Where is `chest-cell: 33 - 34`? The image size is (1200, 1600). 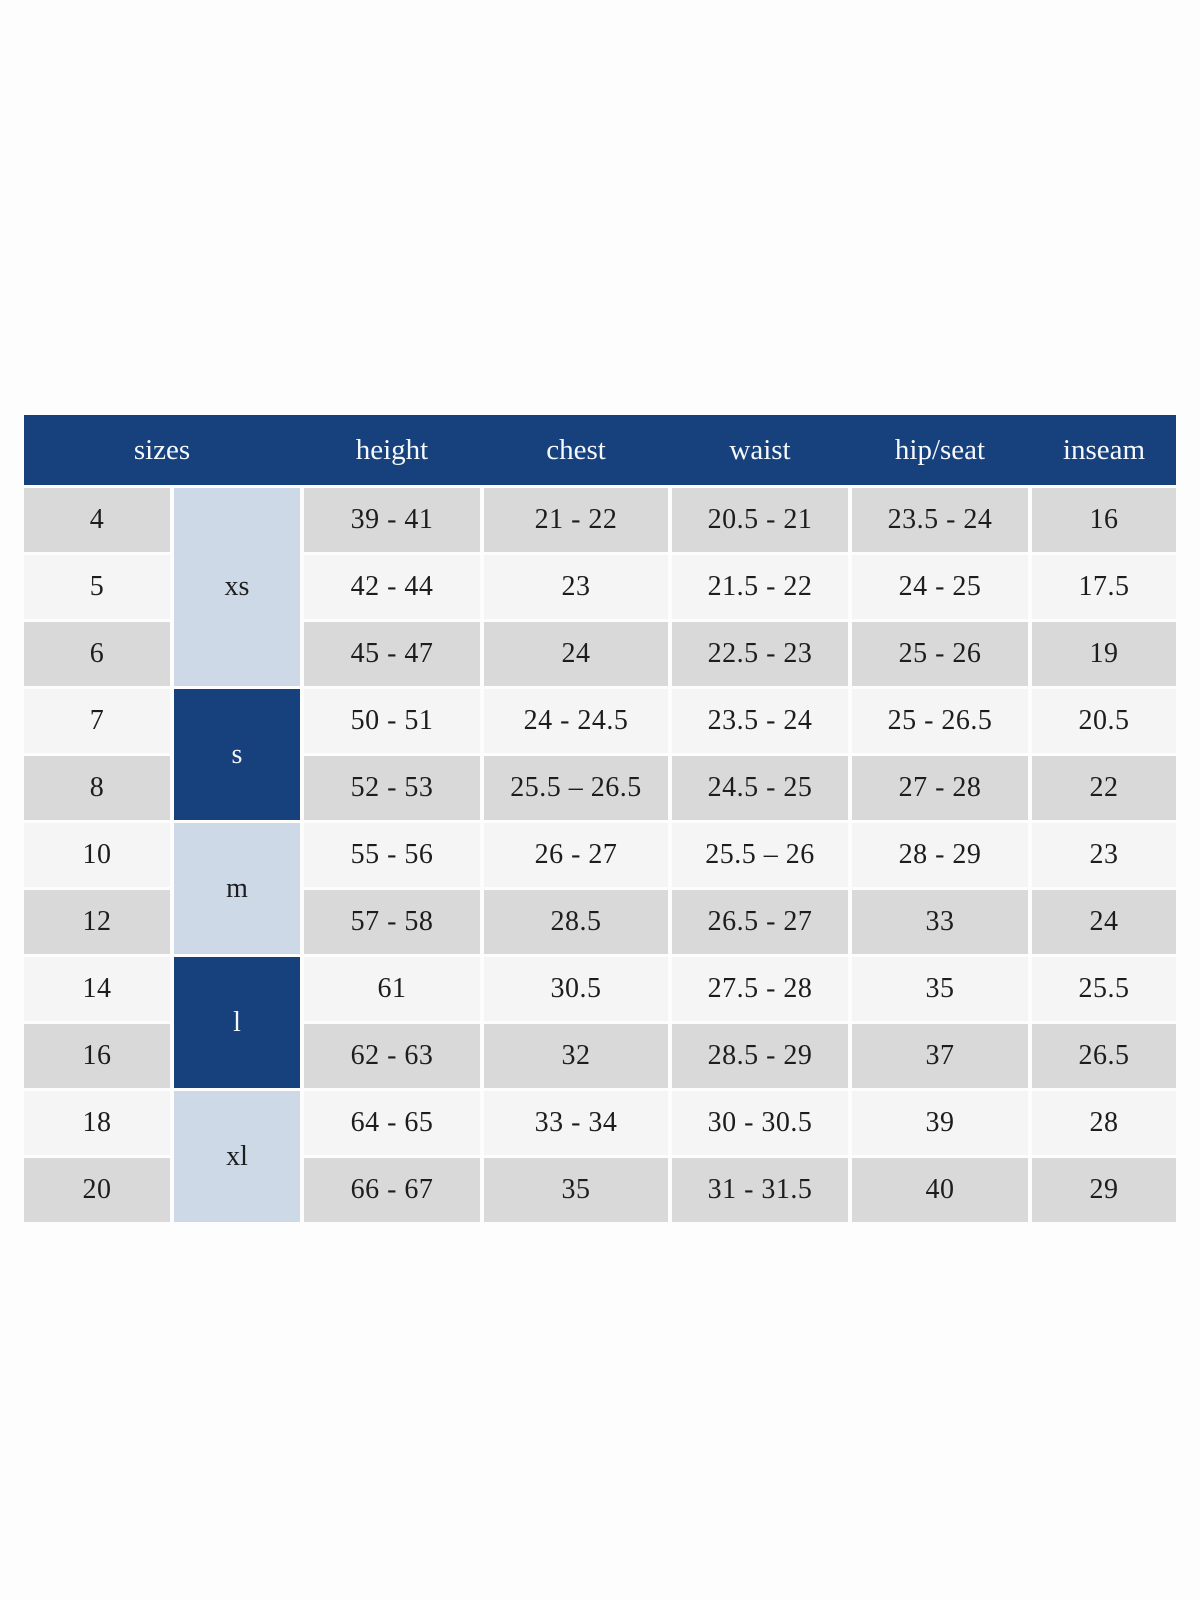 chest-cell: 33 - 34 is located at coordinates (576, 1123).